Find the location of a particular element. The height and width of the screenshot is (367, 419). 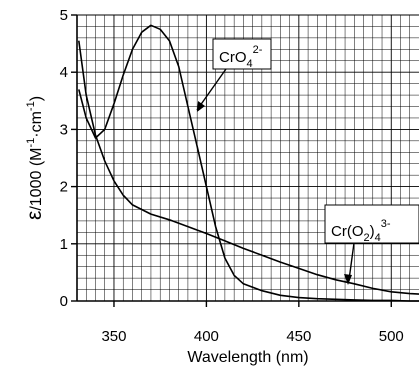

x-tick-label: 500 is located at coordinates (391, 336).